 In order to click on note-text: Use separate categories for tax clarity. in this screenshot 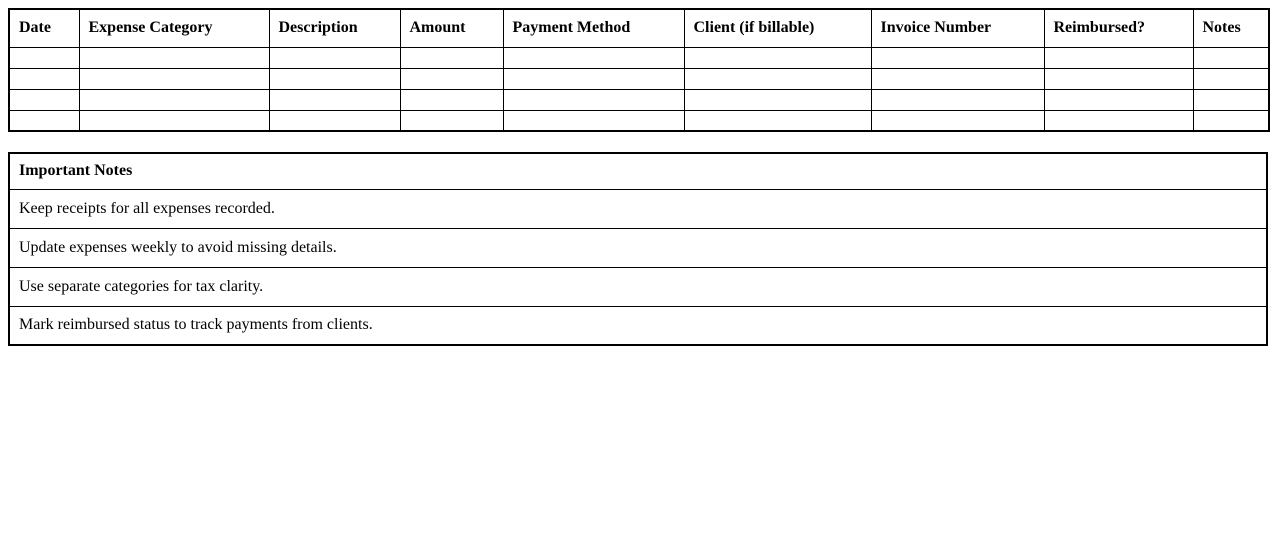, I will do `click(638, 286)`.